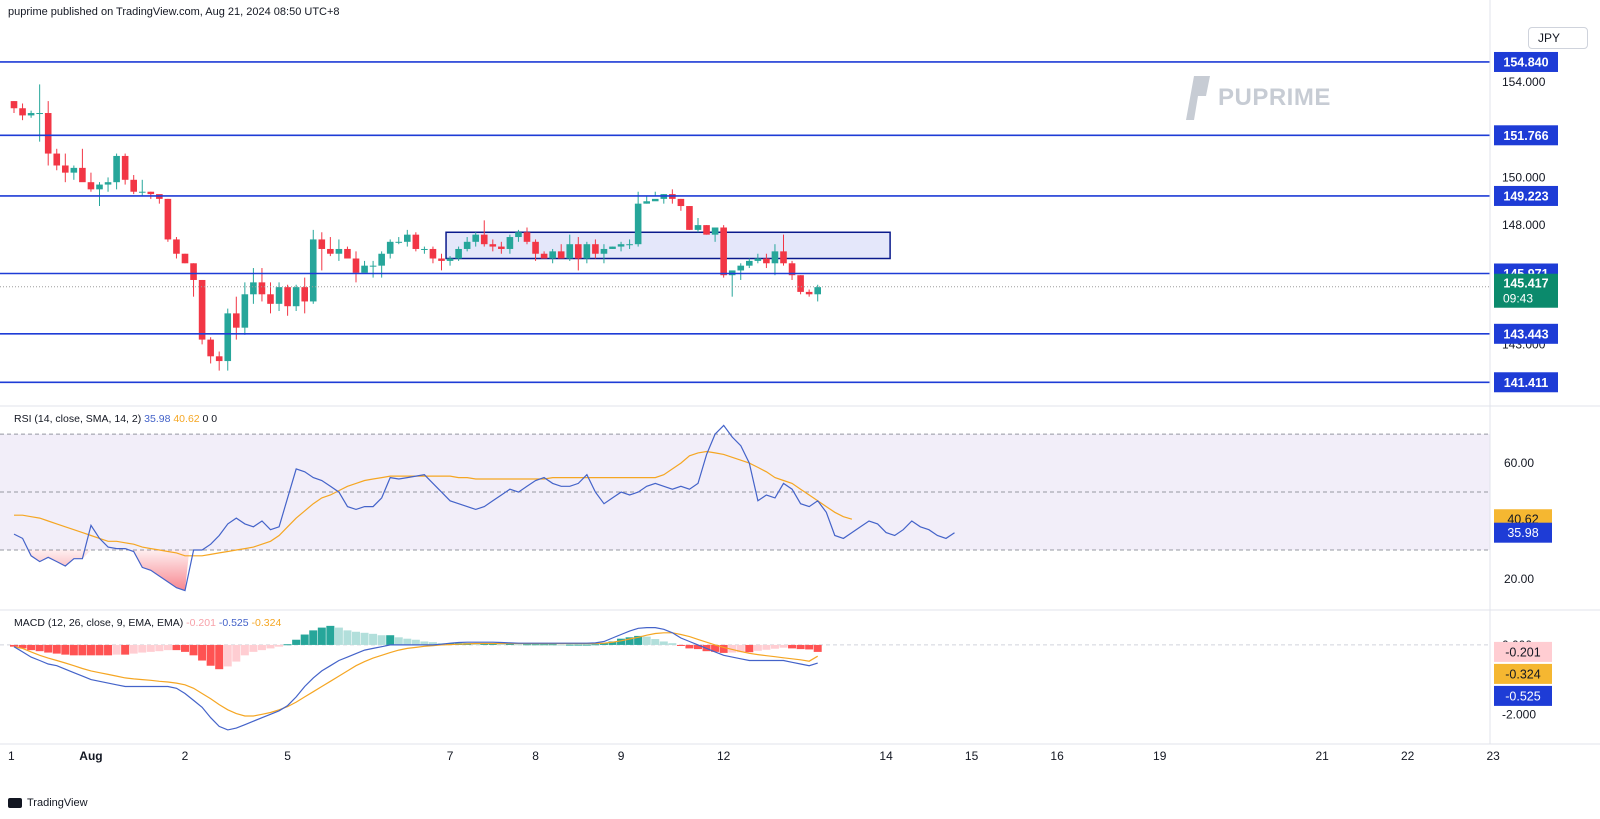 The image size is (1600, 819). I want to click on macd-value-label: -0.525, so click(1522, 696).